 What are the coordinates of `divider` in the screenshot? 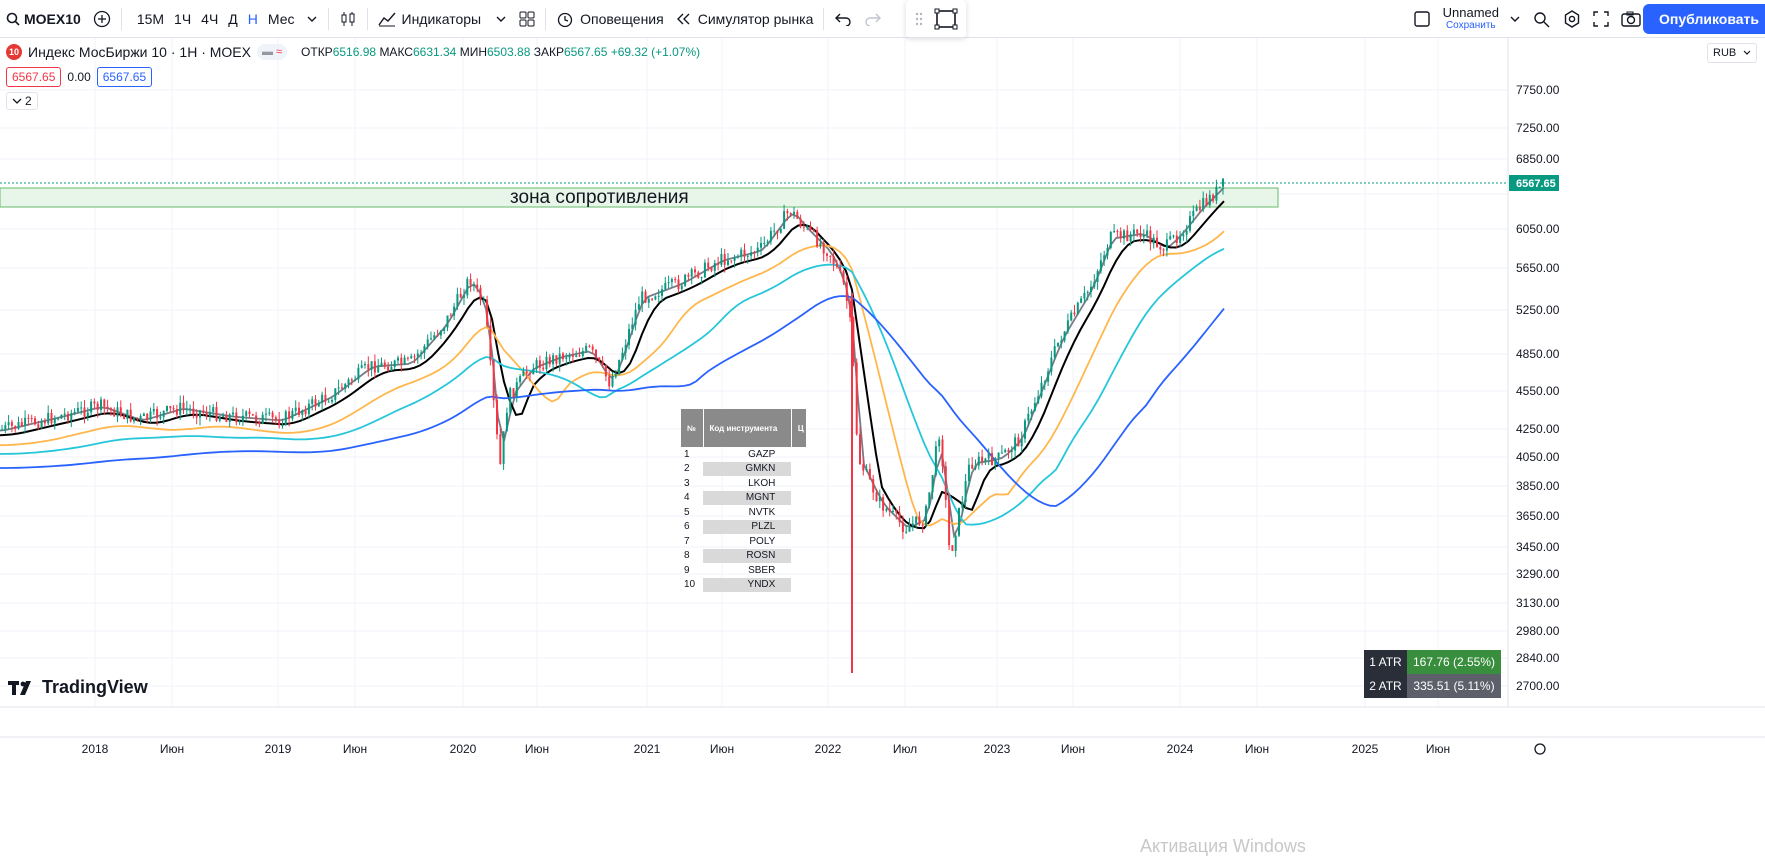 It's located at (546, 18).